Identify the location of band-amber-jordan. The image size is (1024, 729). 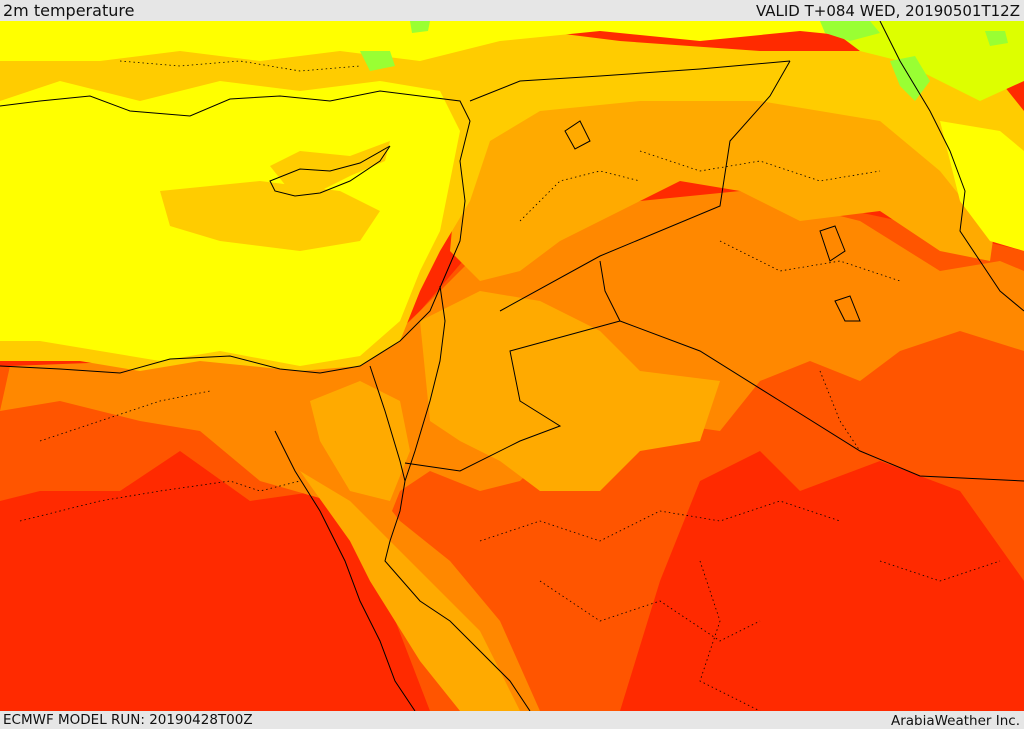
(570, 391).